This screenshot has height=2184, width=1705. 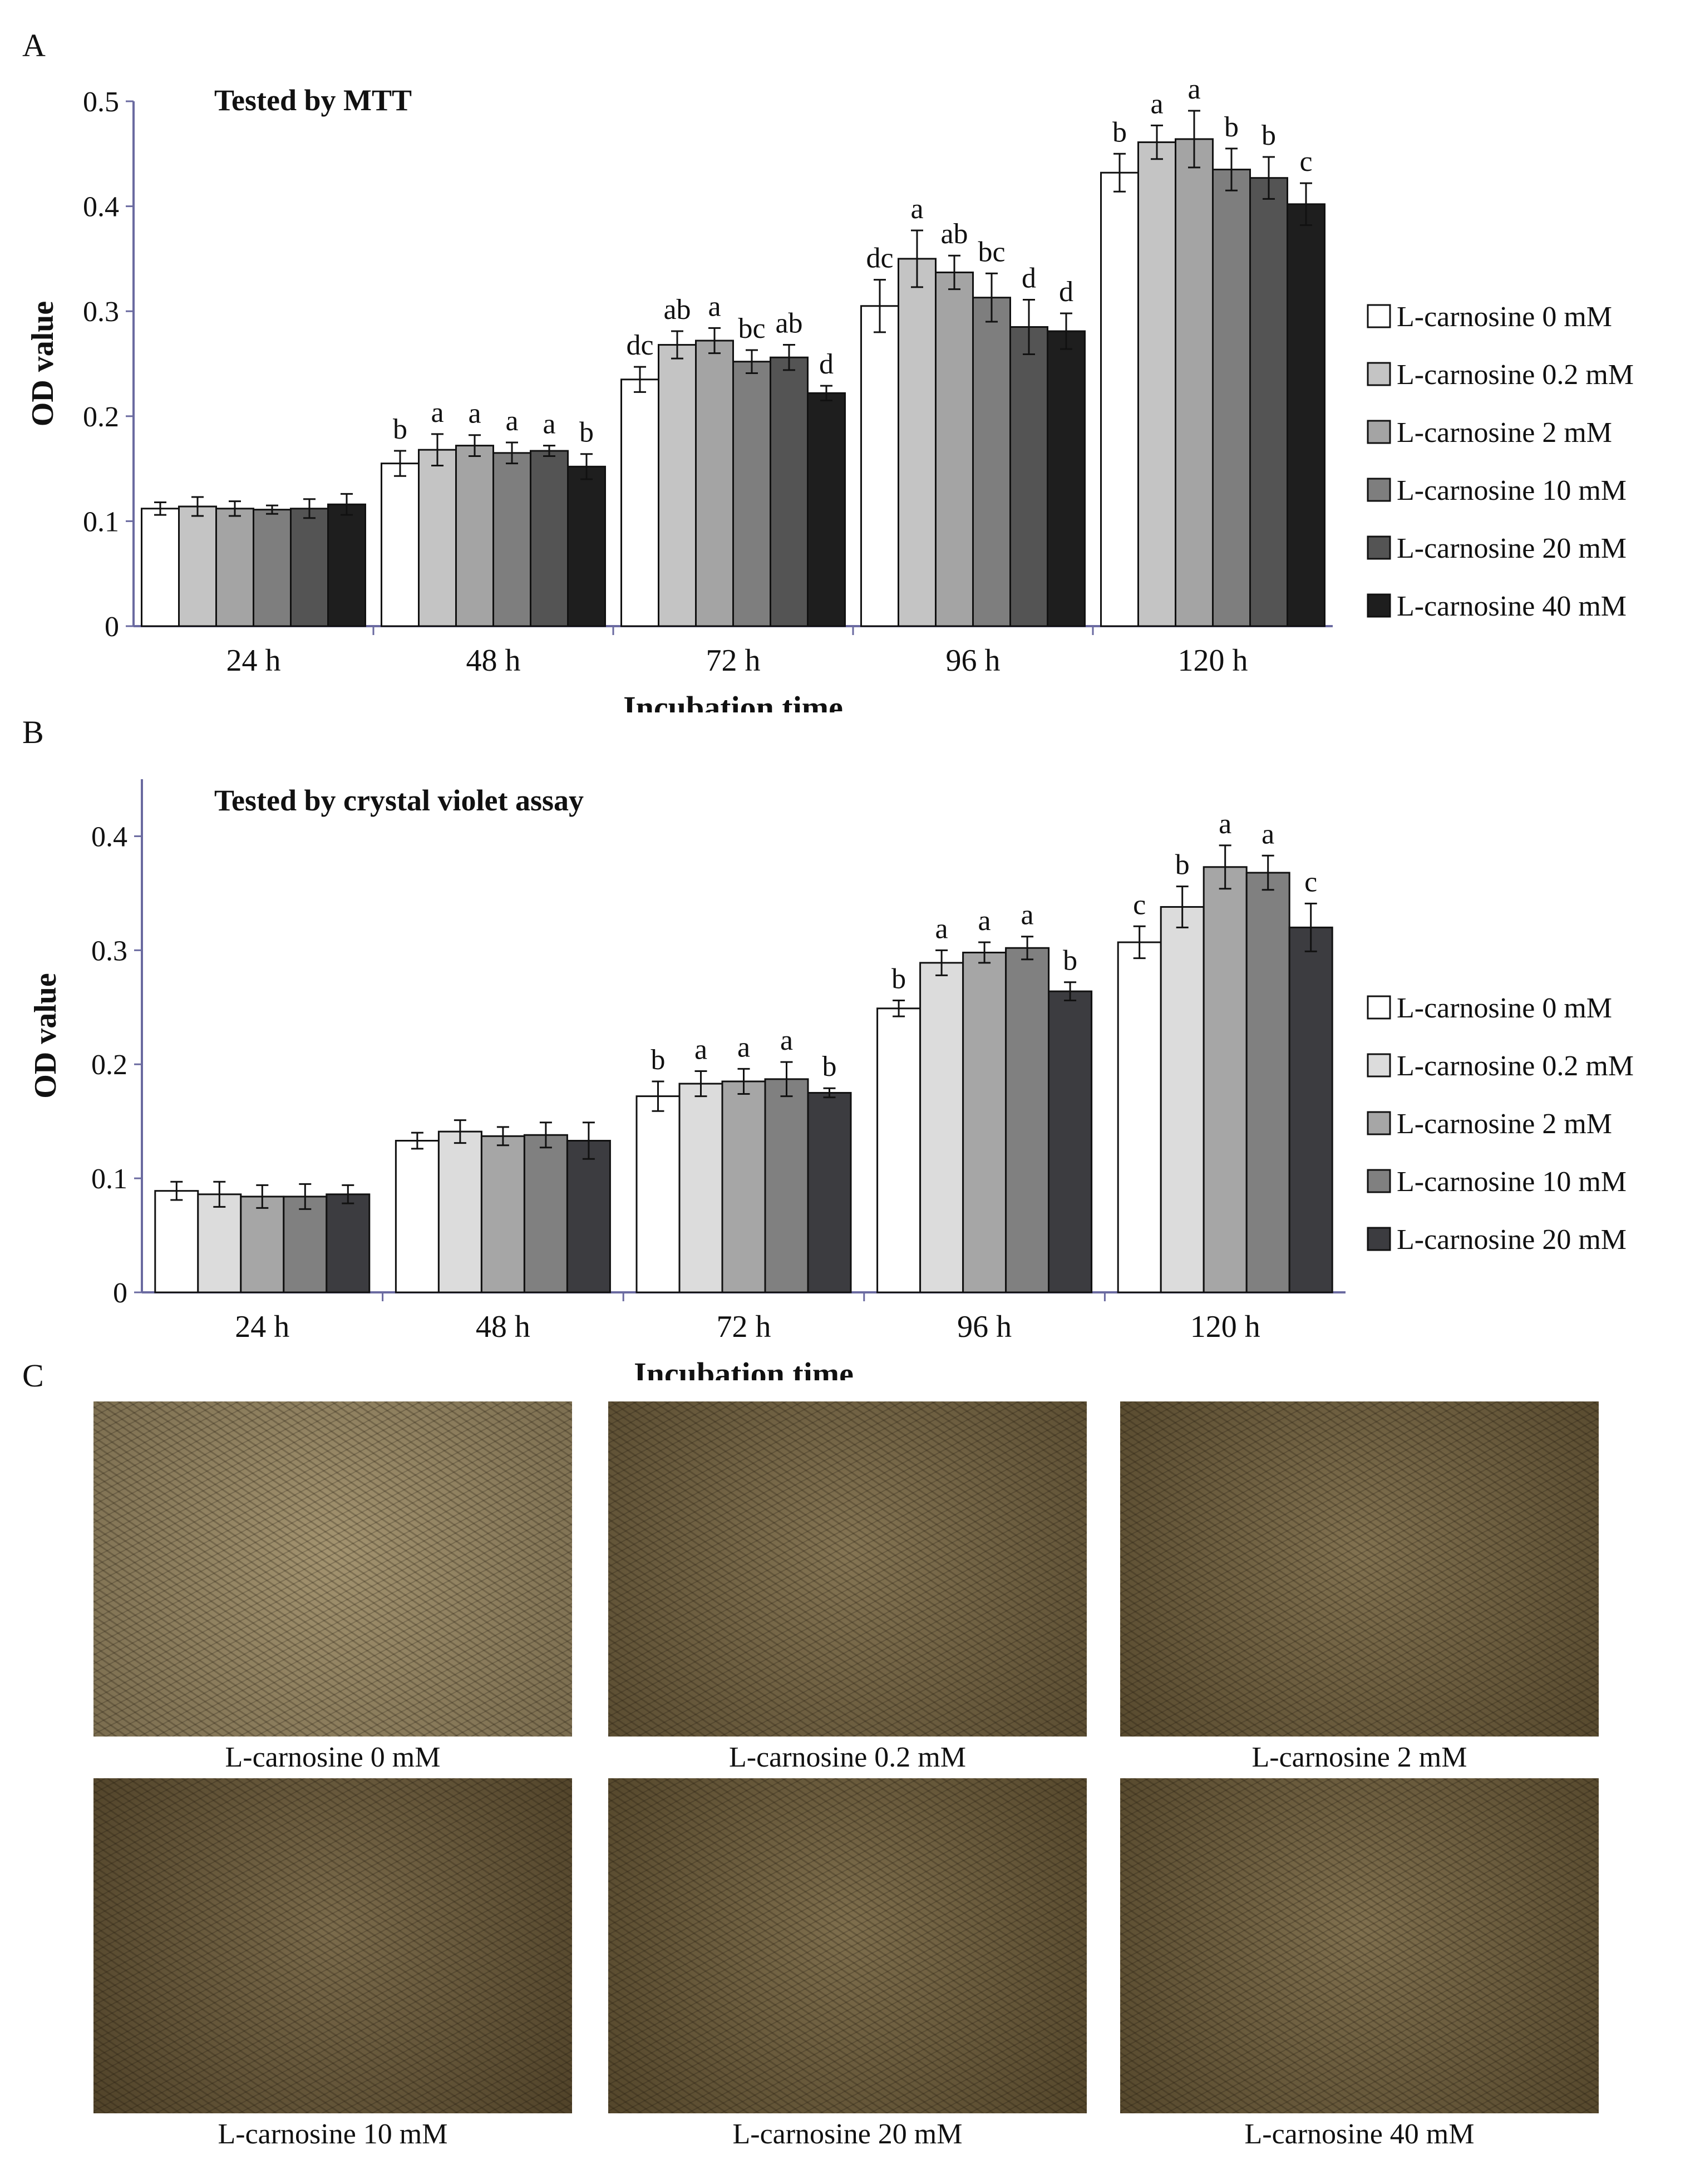 I want to click on significance-letter: dc, so click(x=879, y=258).